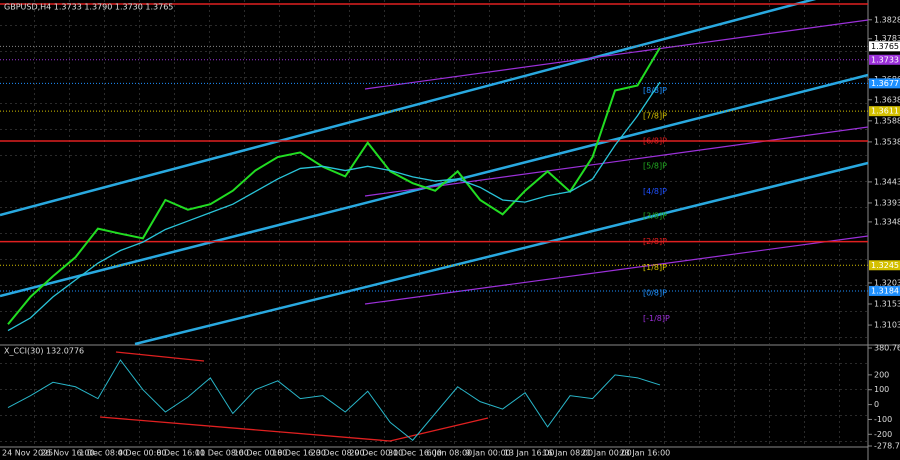 This screenshot has height=460, width=900. What do you see at coordinates (876, 404) in the screenshot?
I see `cci-label: 0` at bounding box center [876, 404].